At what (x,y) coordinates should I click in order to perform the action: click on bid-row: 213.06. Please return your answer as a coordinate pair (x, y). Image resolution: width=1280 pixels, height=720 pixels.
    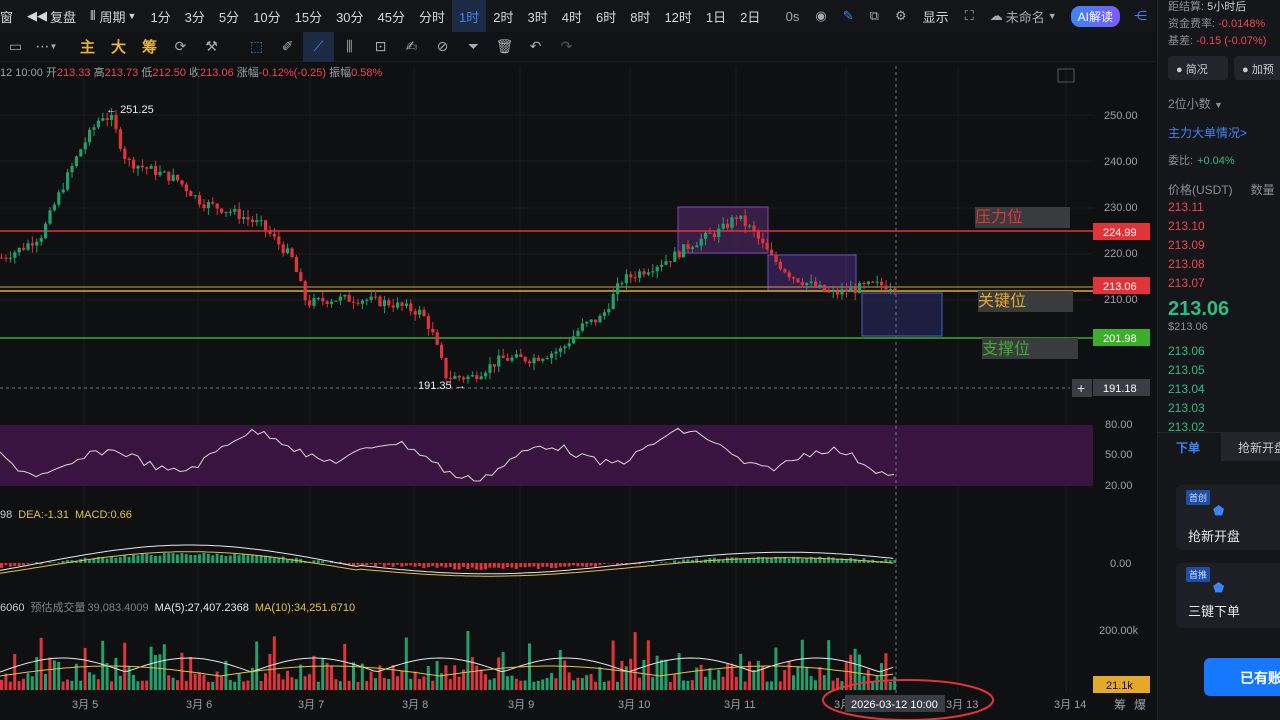
    Looking at the image, I should click on (1186, 351).